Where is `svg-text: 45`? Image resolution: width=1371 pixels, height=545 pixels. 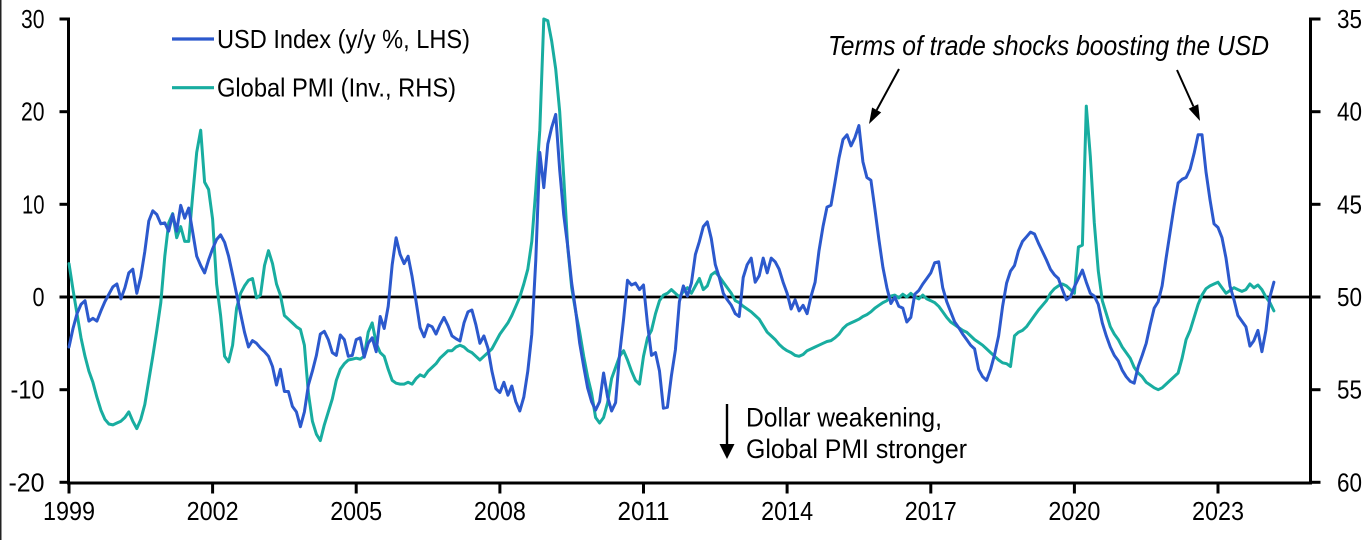 svg-text: 45 is located at coordinates (1349, 205).